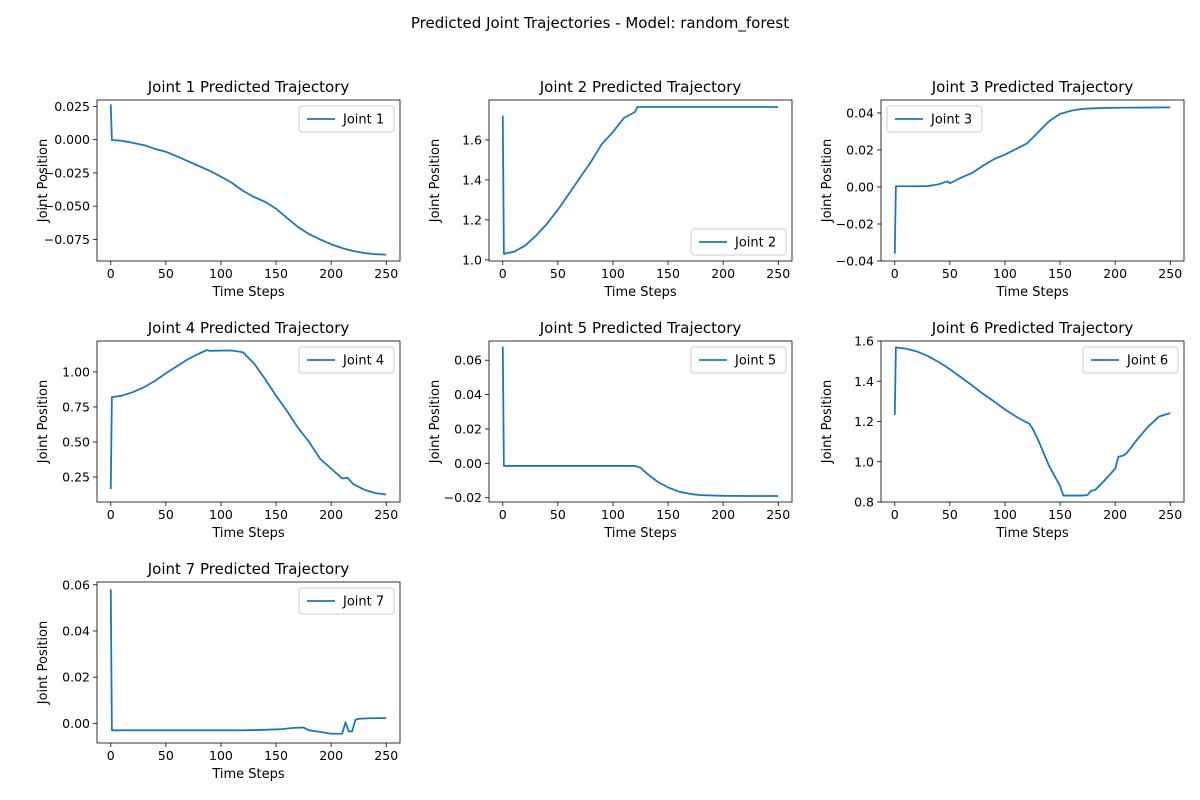 The width and height of the screenshot is (1200, 800). Describe the element at coordinates (1147, 361) in the screenshot. I see `legend-label: Joint 6` at that location.